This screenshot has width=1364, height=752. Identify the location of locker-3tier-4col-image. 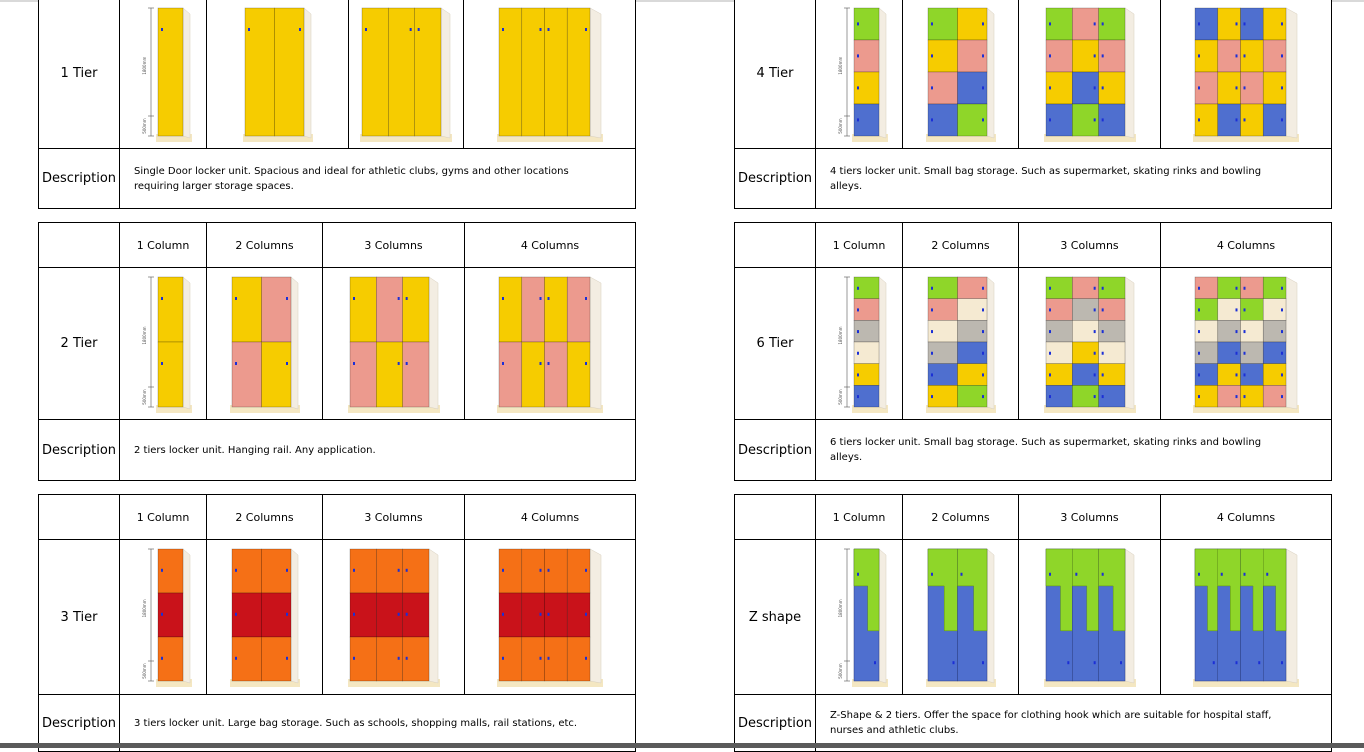
(550, 617).